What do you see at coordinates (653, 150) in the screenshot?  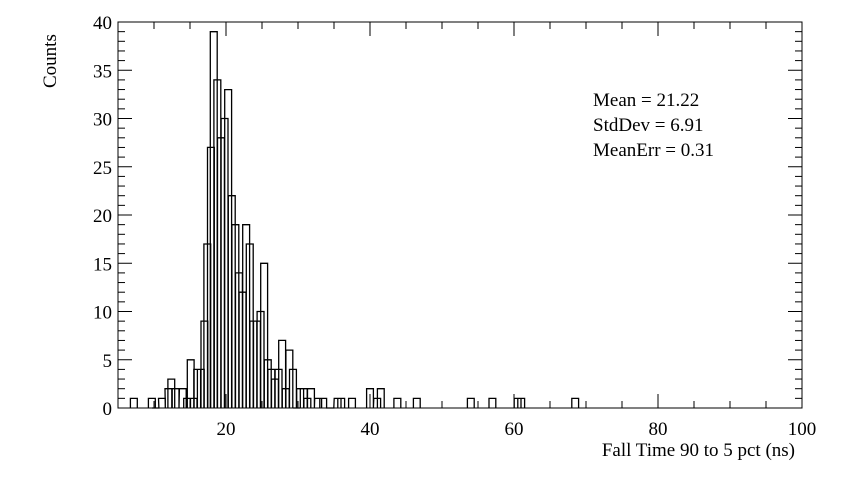 I see `stat-meanerr: MeanErr = 0.31` at bounding box center [653, 150].